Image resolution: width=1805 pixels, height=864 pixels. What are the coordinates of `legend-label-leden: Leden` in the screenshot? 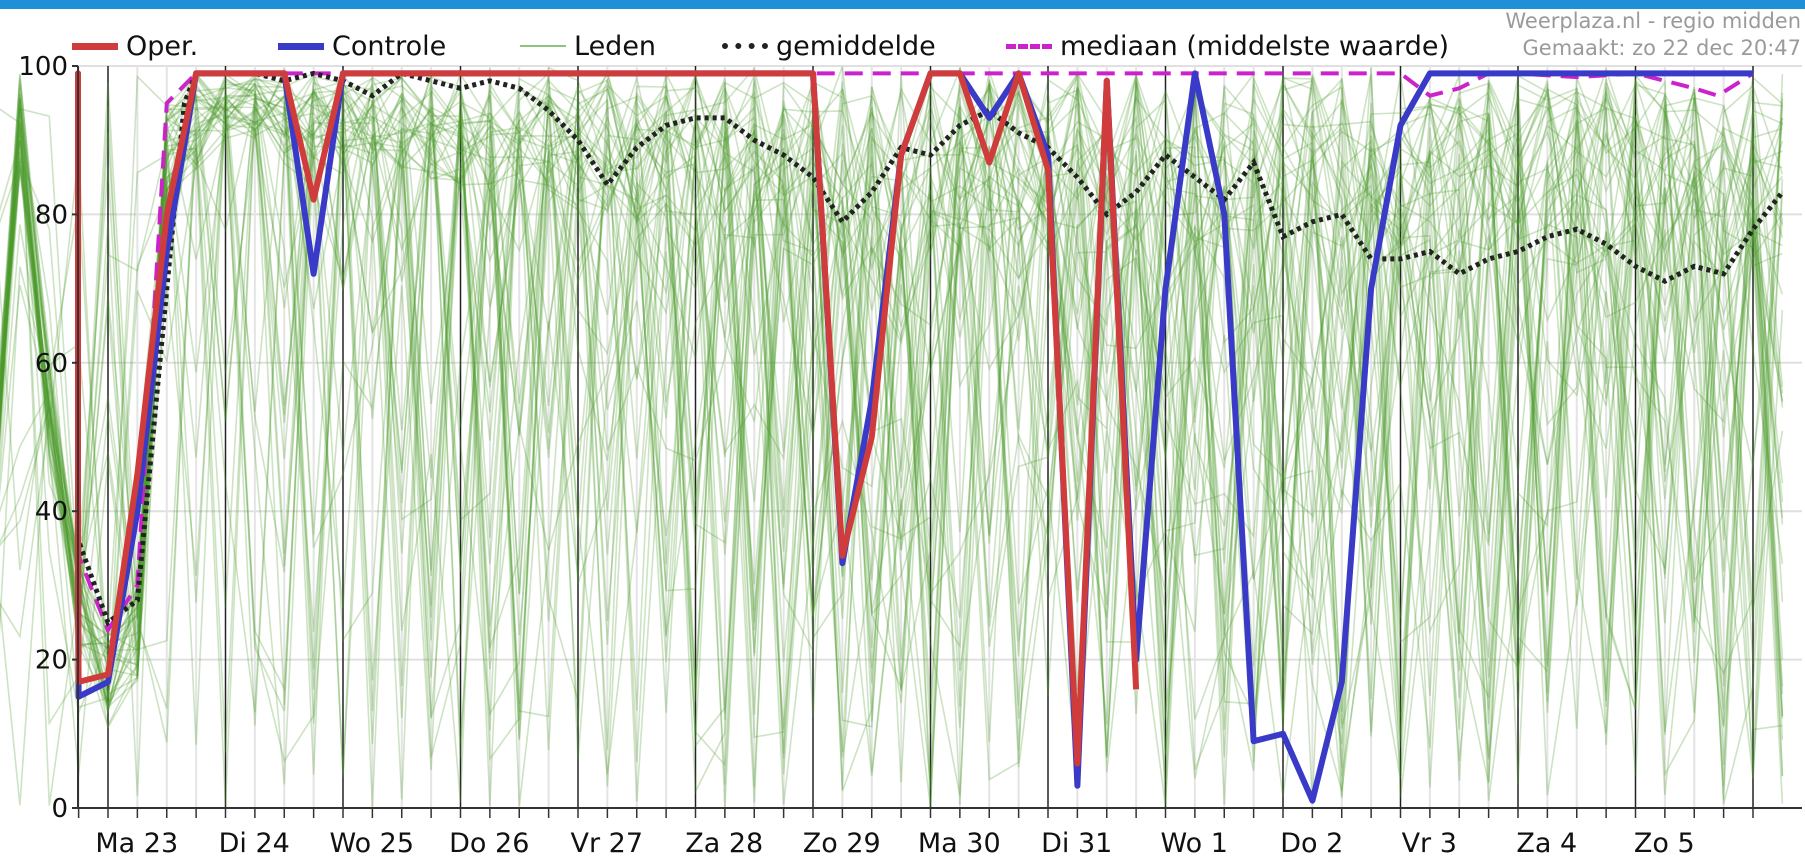 It's located at (615, 46).